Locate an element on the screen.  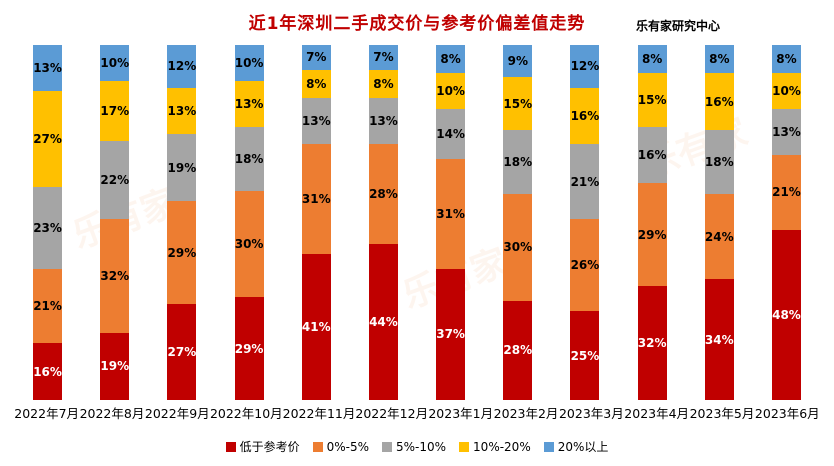
chart-legend: 低于参考价 0%-5% 5%-10% 10%-20% 20%以上 is located at coordinates (417, 446).